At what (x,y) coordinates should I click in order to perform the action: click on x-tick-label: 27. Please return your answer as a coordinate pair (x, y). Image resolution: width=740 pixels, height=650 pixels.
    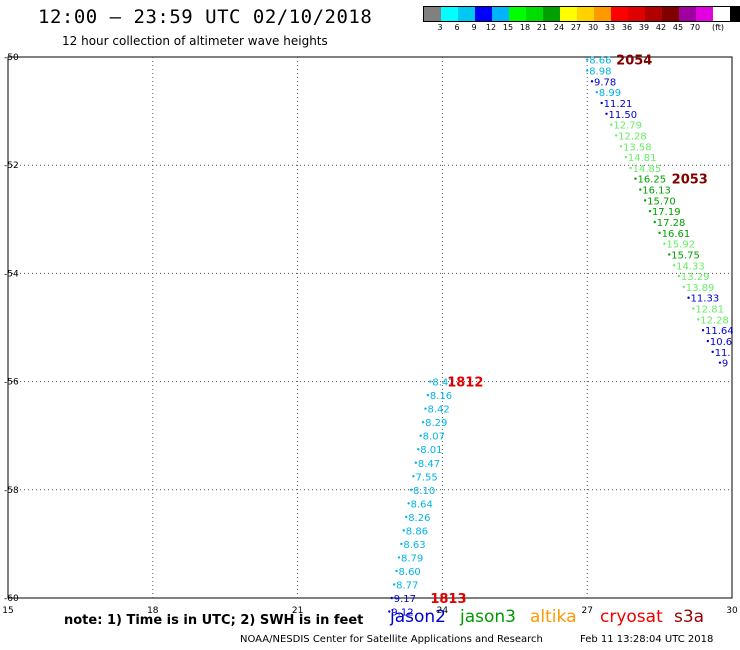
    Looking at the image, I should click on (586, 611).